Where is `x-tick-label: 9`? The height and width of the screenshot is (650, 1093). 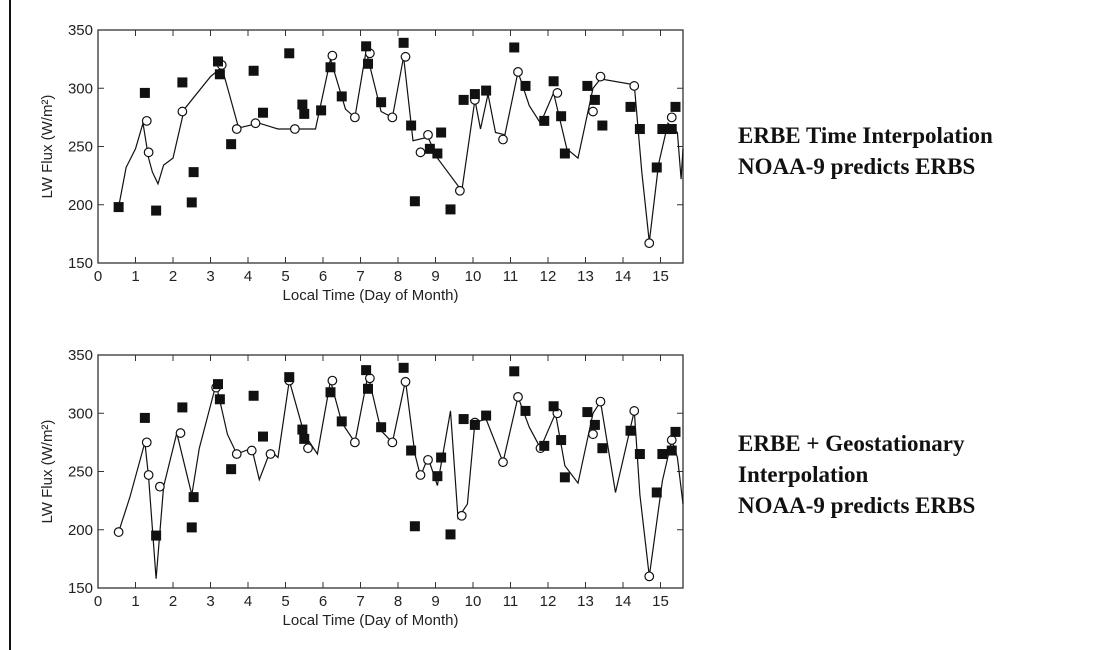
x-tick-label: 9 is located at coordinates (435, 601).